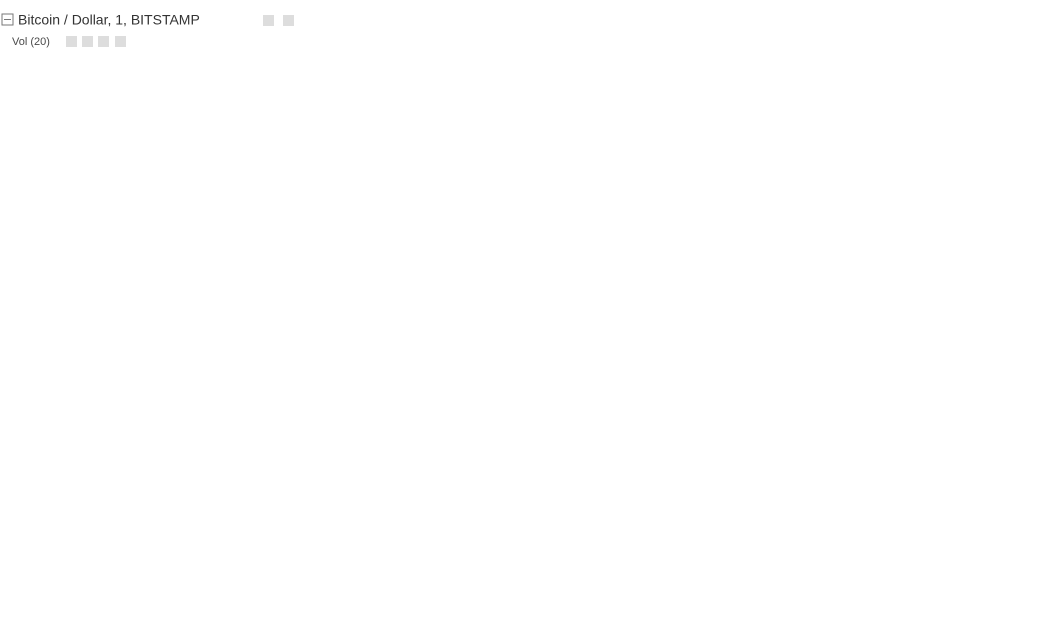 Image resolution: width=1055 pixels, height=632 pixels. What do you see at coordinates (147, 30) in the screenshot?
I see `legend-header: Bitcoin / Dollar, 1, BITSTAMP Vol (20)` at bounding box center [147, 30].